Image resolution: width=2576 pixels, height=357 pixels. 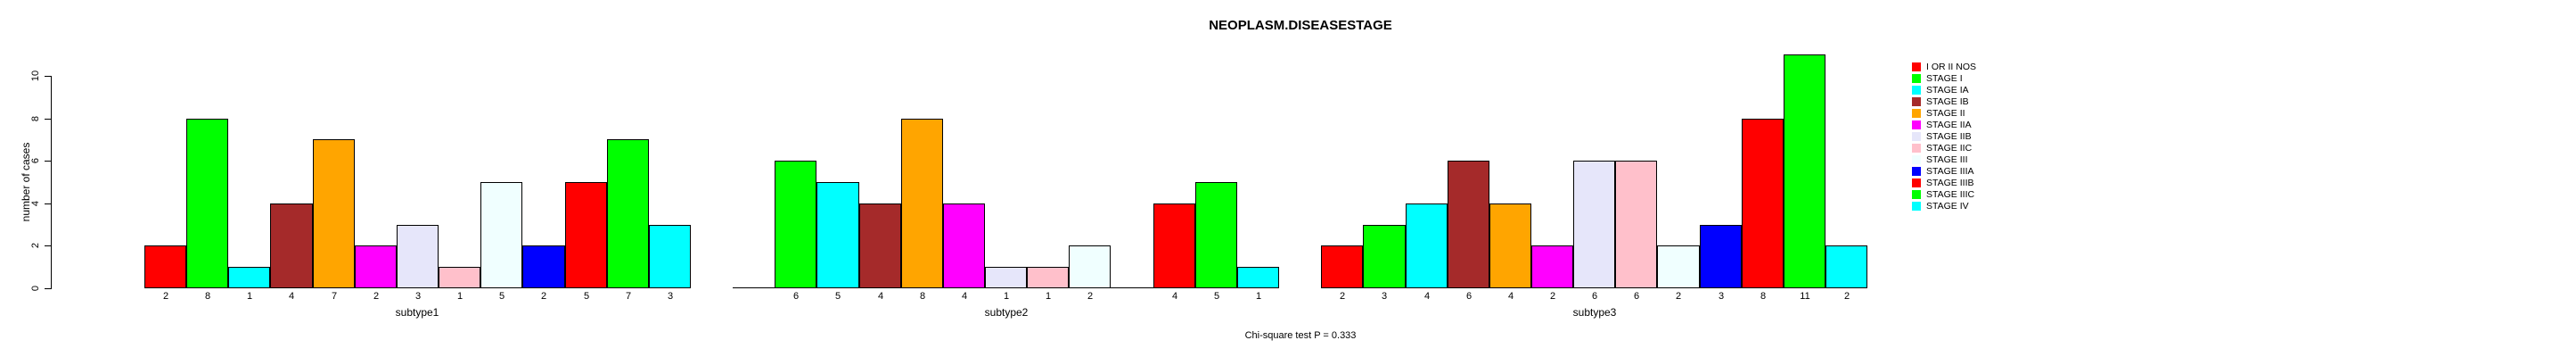 I want to click on legend-item: STAGE IIC, so click(x=1942, y=148).